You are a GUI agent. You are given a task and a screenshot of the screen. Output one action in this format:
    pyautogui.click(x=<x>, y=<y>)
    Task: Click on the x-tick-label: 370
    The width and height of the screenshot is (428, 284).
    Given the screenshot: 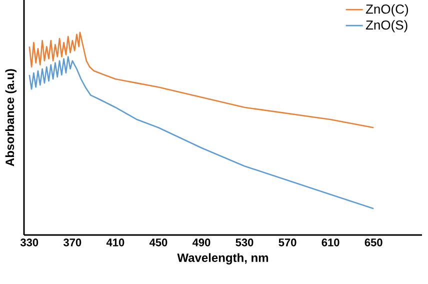 What is the action you would take?
    pyautogui.click(x=72, y=242)
    